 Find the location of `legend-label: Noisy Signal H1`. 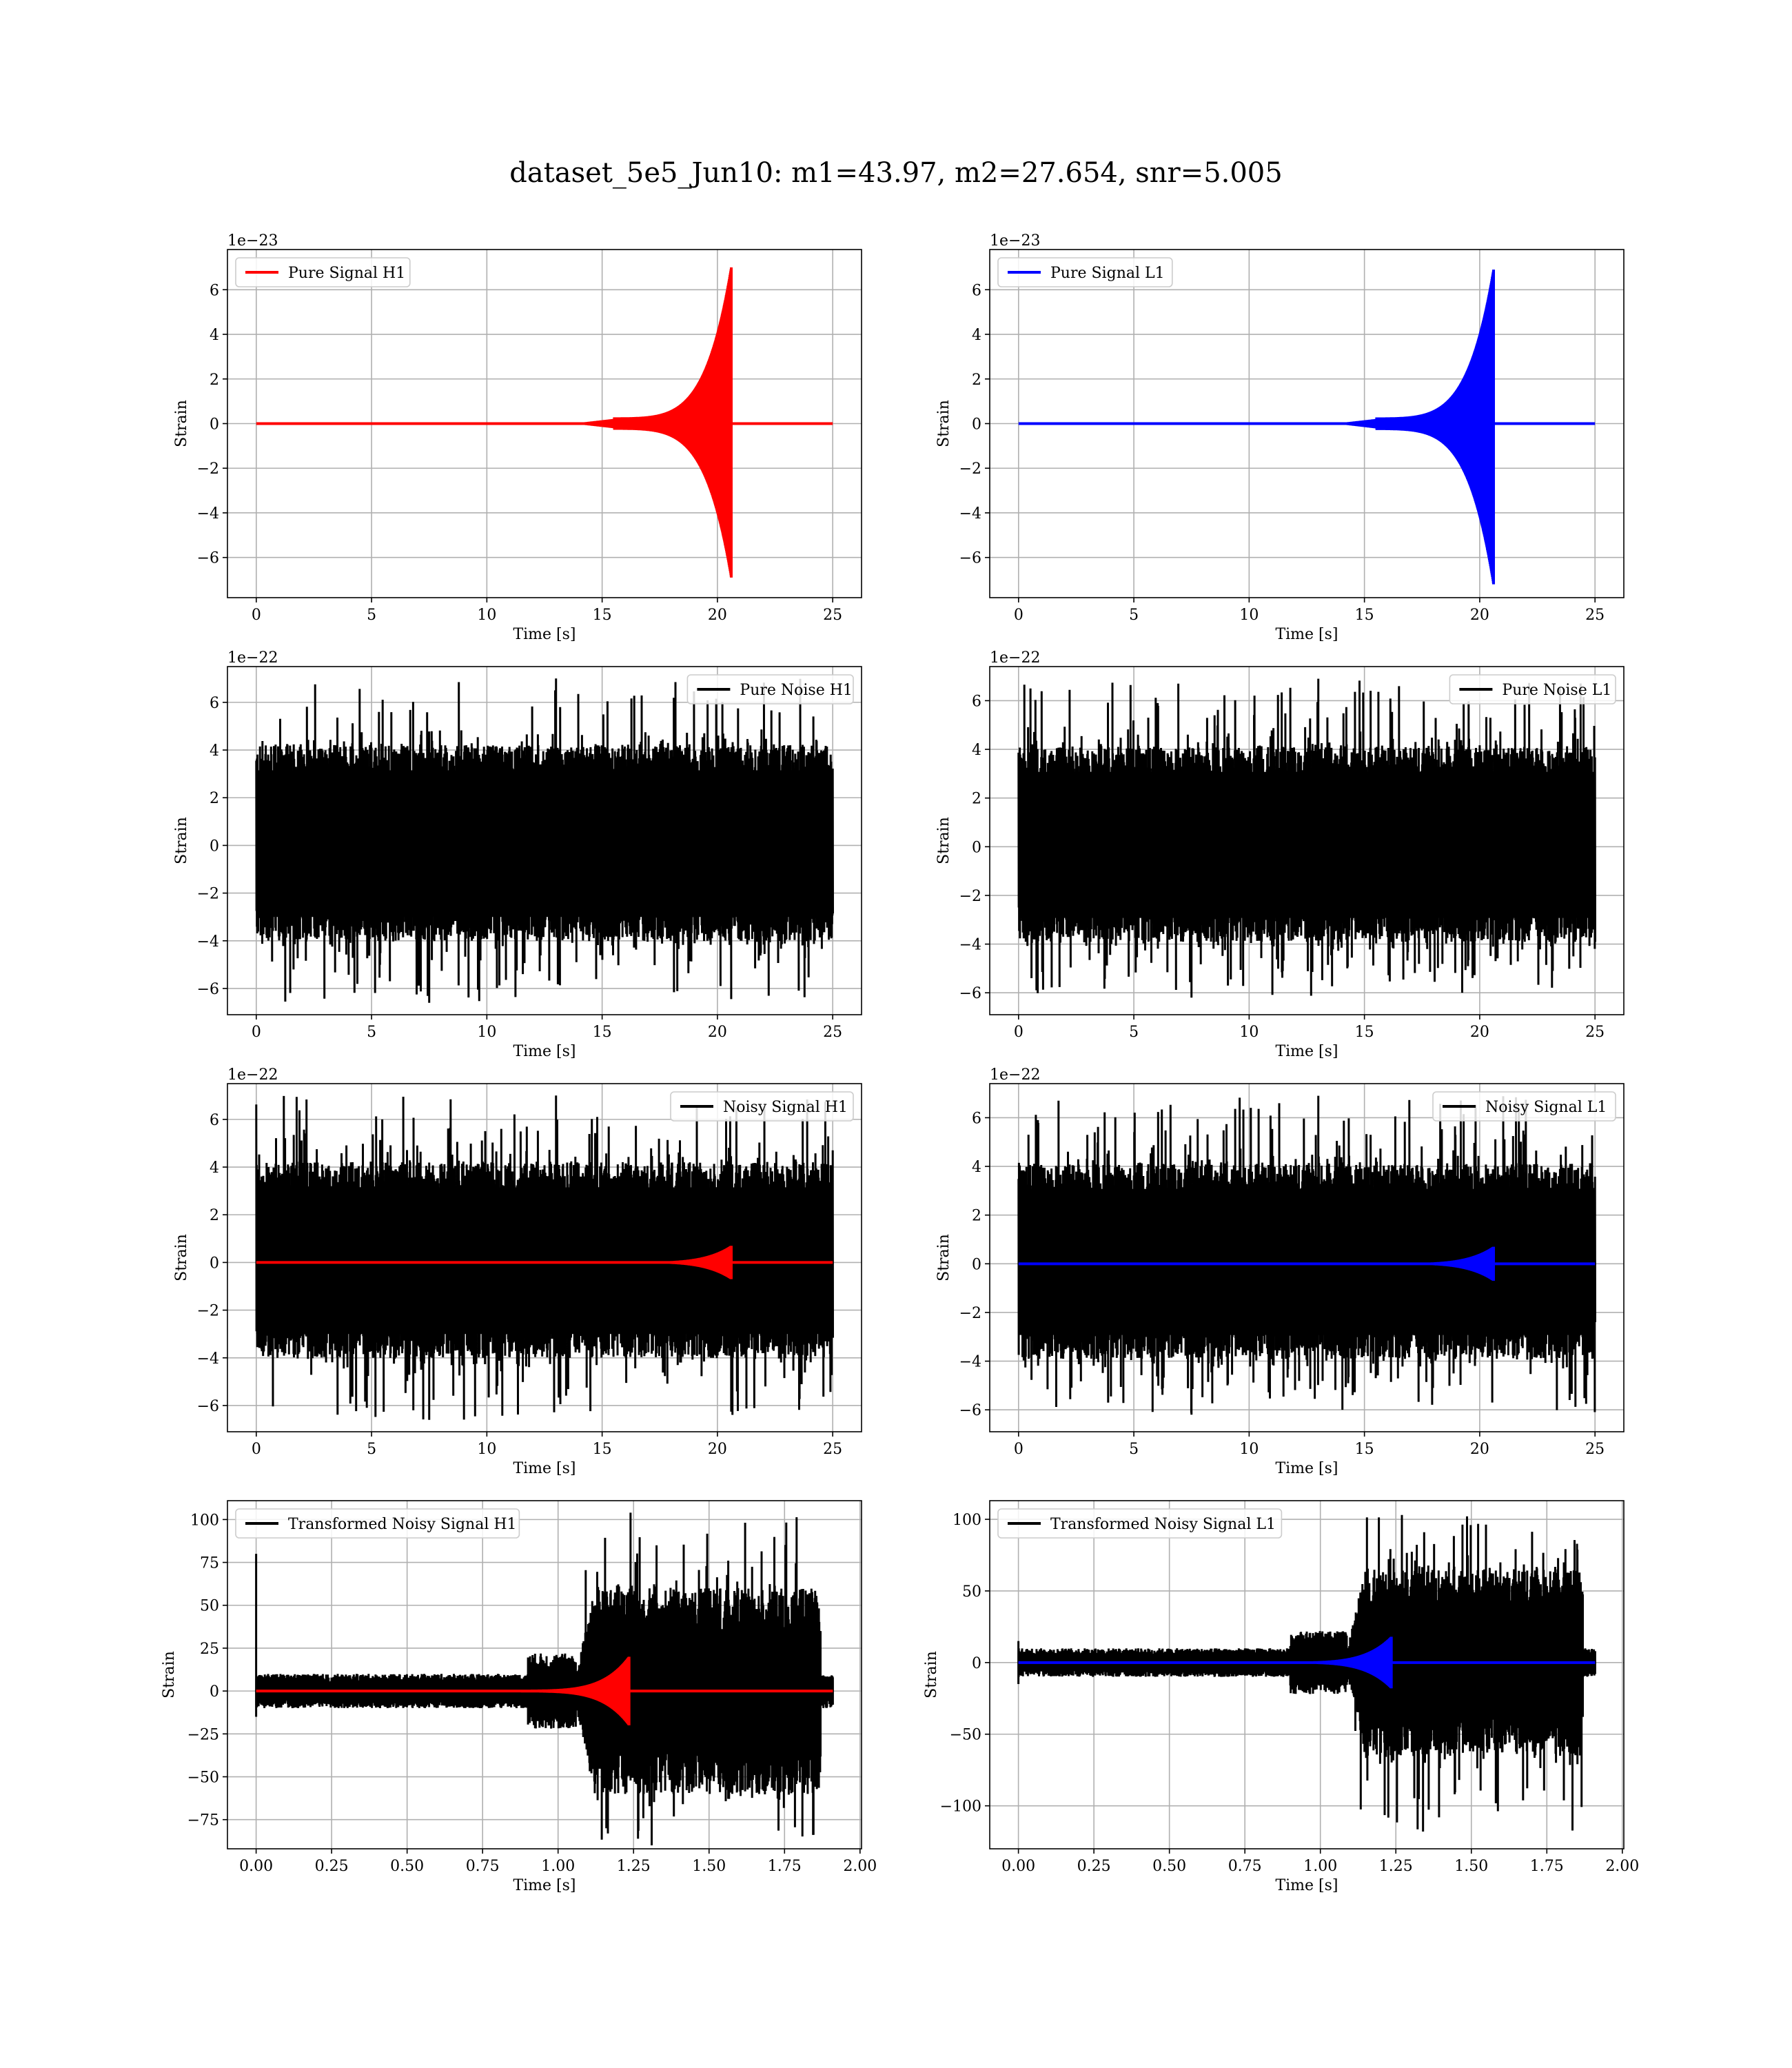

legend-label: Noisy Signal H1 is located at coordinates (786, 1107).